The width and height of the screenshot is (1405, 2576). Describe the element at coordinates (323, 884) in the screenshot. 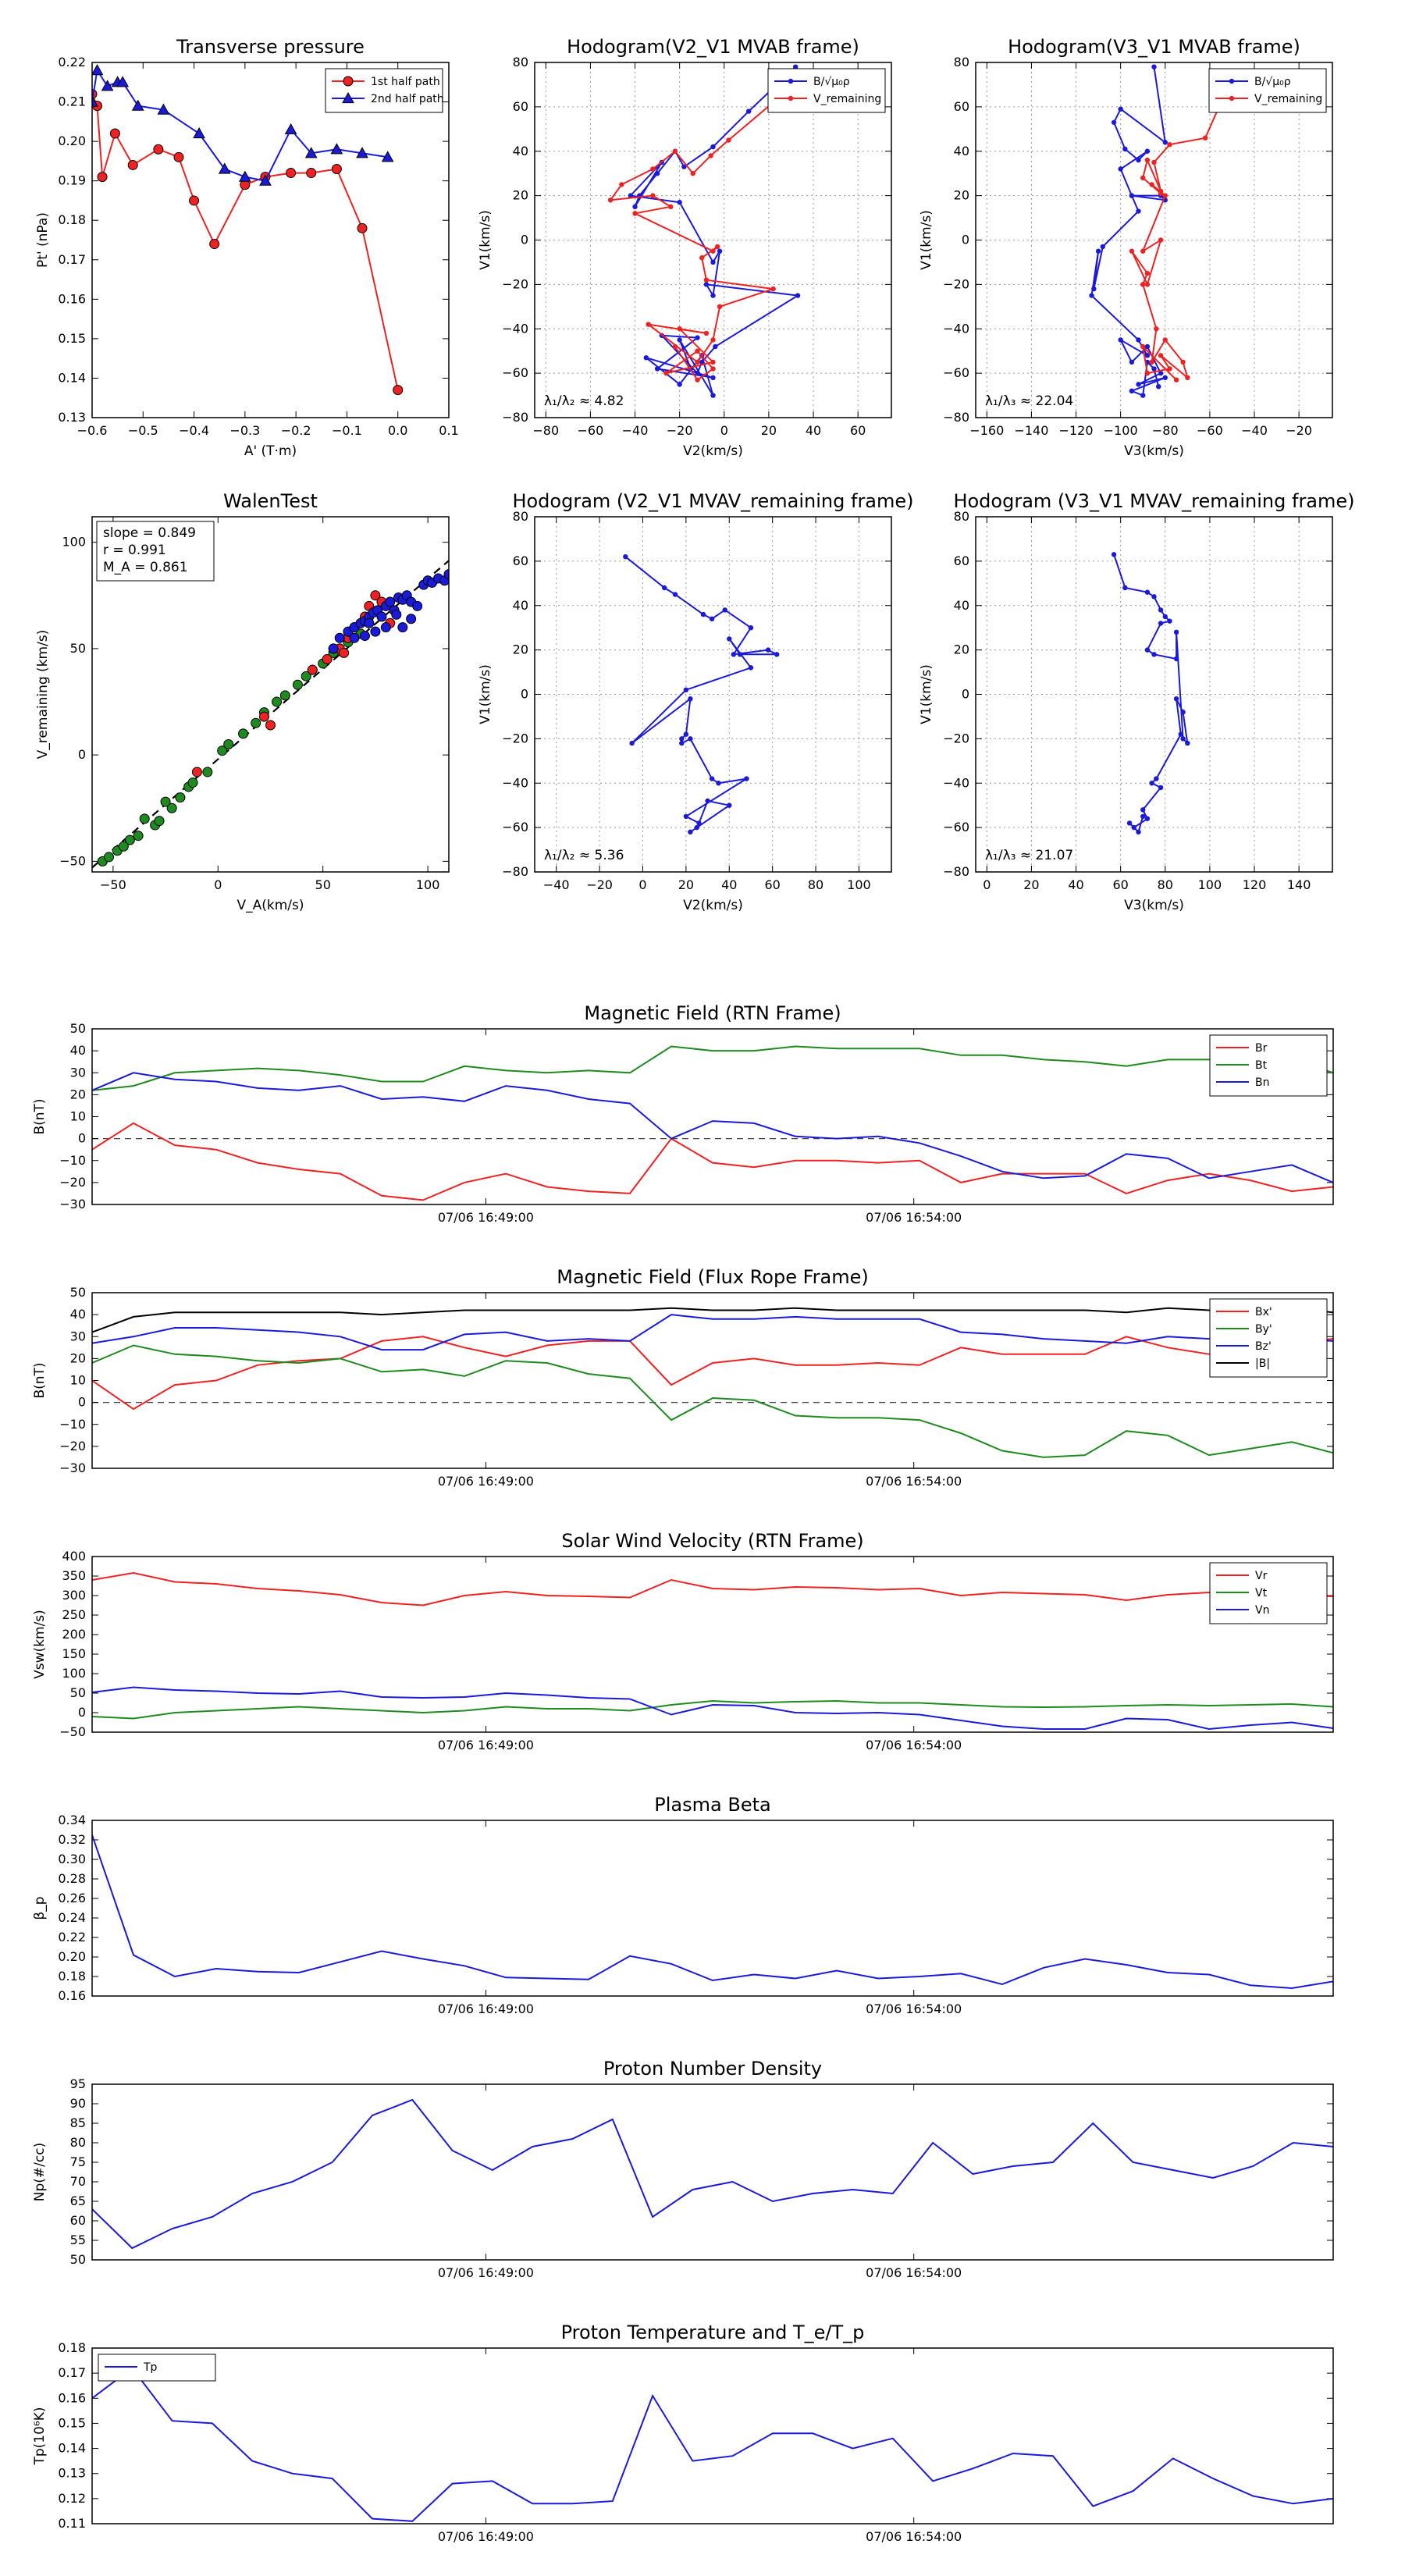

I see `x-tick-label: 50` at that location.